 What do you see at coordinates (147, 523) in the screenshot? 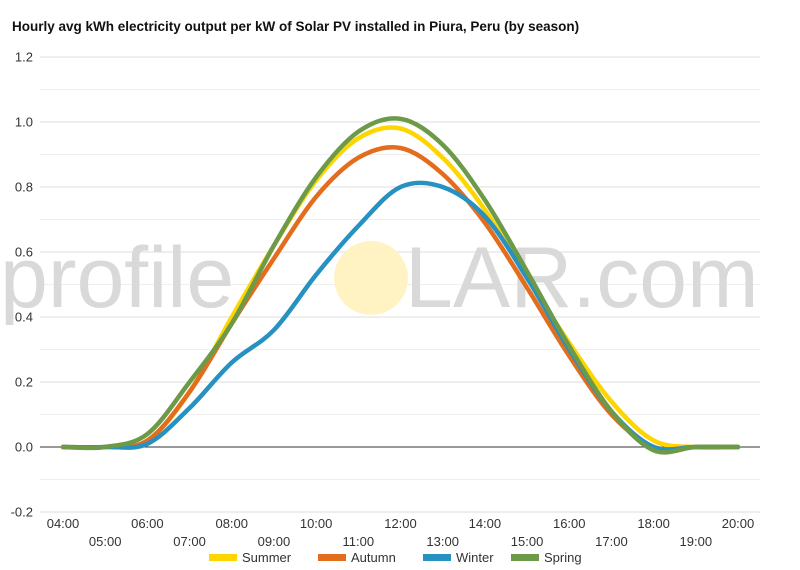
I see `x-tick-label: 06:00` at bounding box center [147, 523].